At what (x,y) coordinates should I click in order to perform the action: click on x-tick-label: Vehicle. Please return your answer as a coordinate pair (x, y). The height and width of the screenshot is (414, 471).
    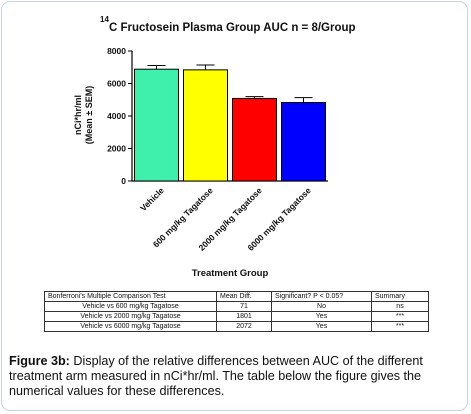
    Looking at the image, I should click on (152, 199).